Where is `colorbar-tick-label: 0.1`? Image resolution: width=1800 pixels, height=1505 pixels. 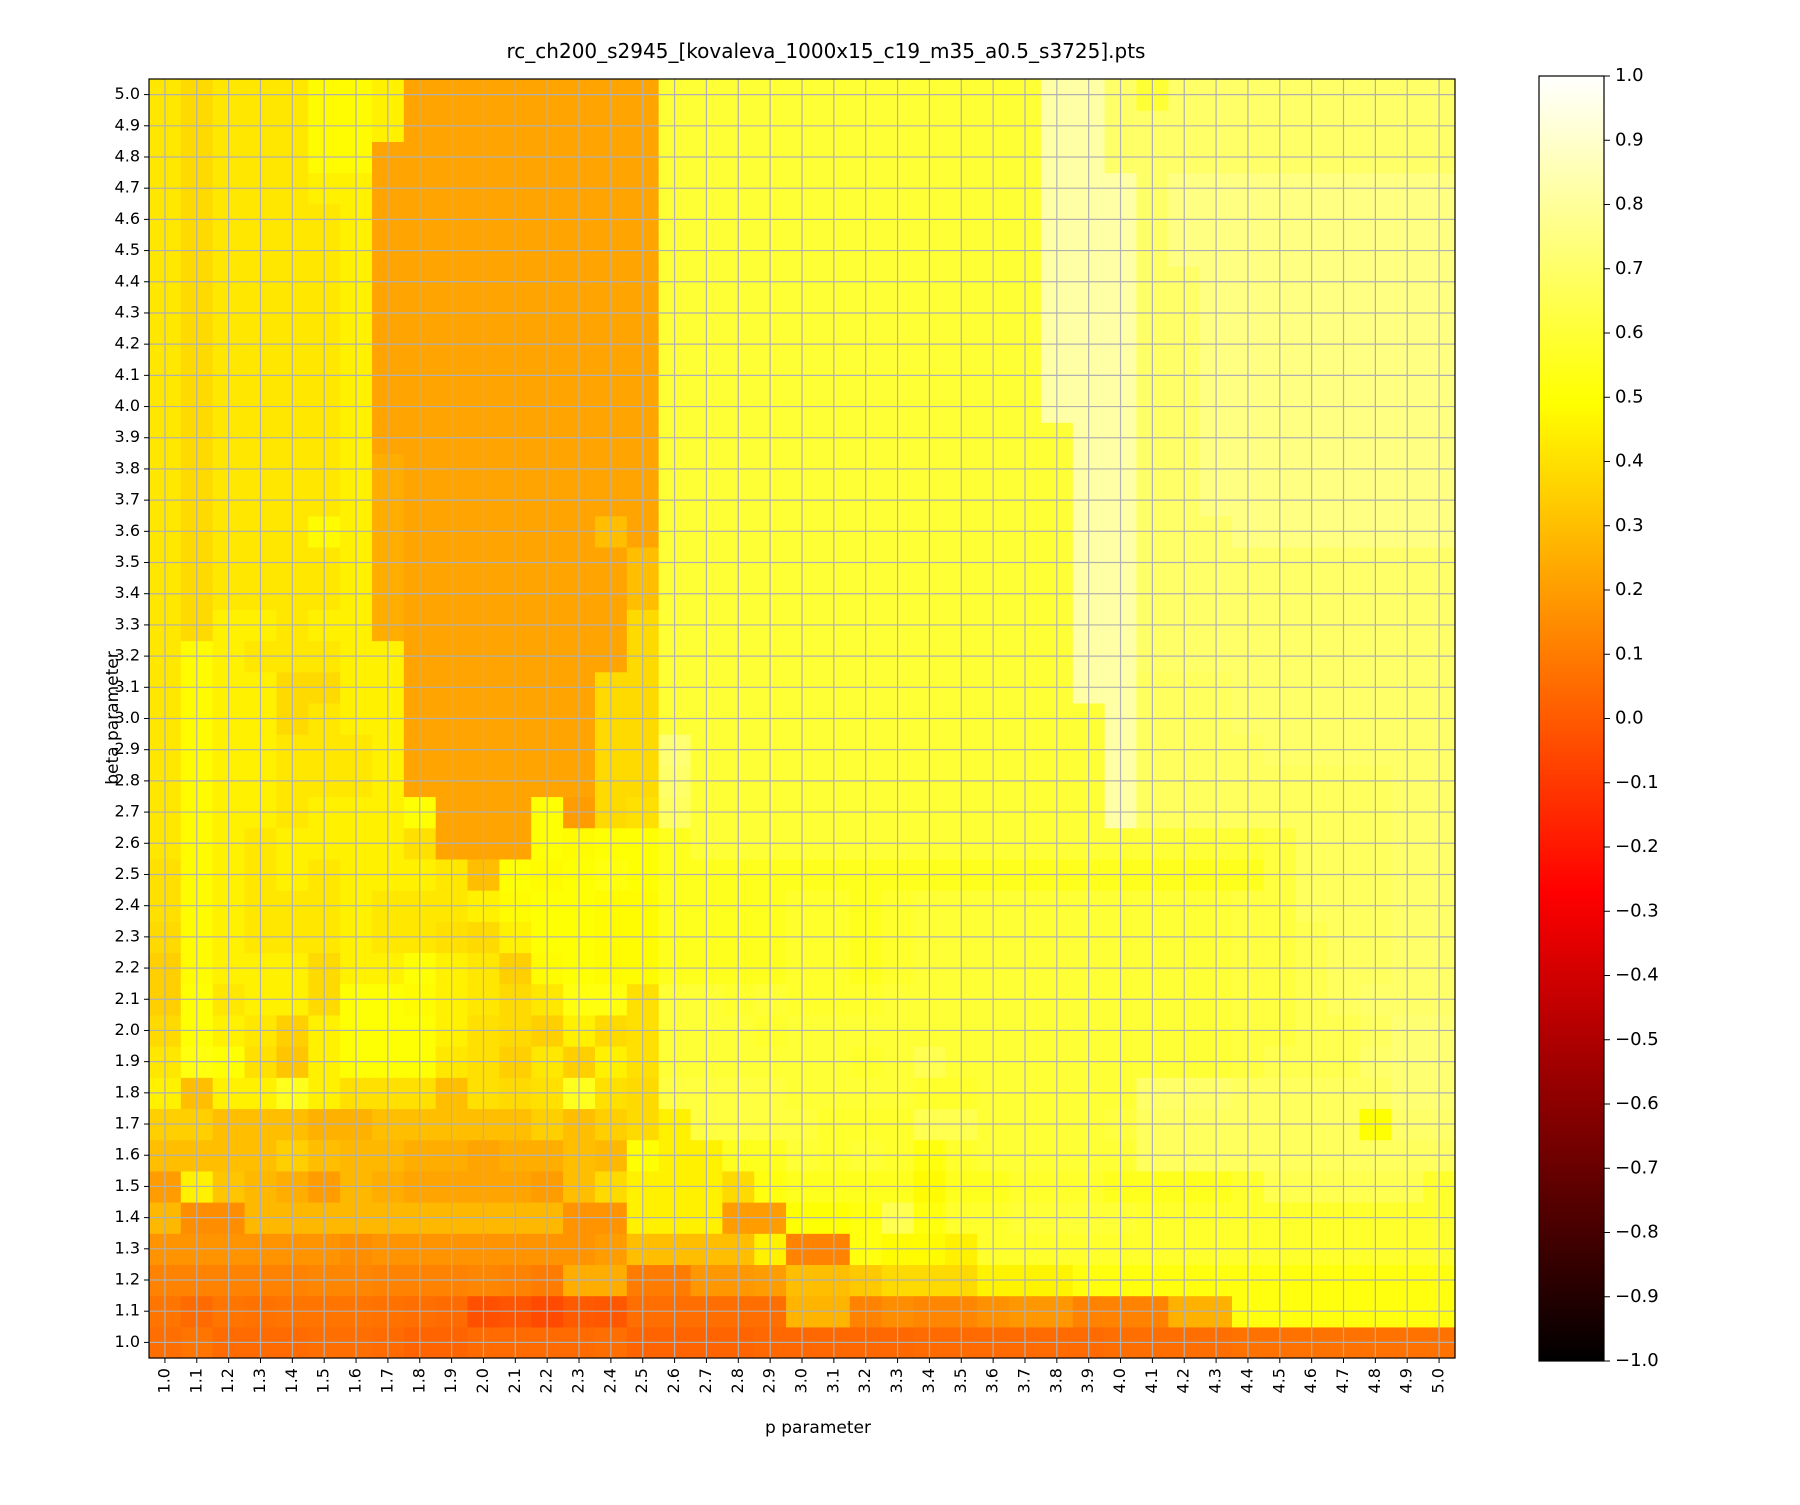
colorbar-tick-label: 0.1 is located at coordinates (1629, 653).